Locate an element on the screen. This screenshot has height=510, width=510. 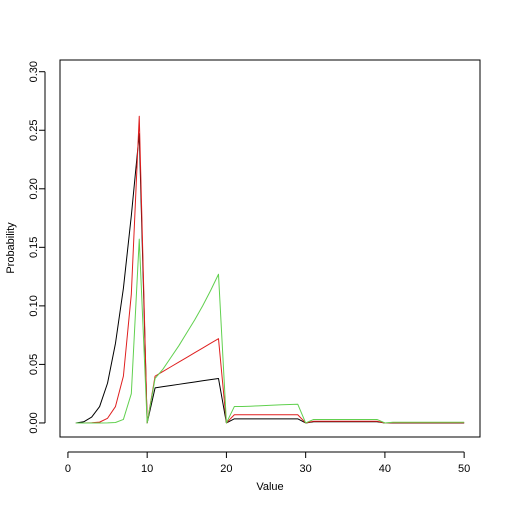
y-tick-label: 0.00 is located at coordinates (34, 422).